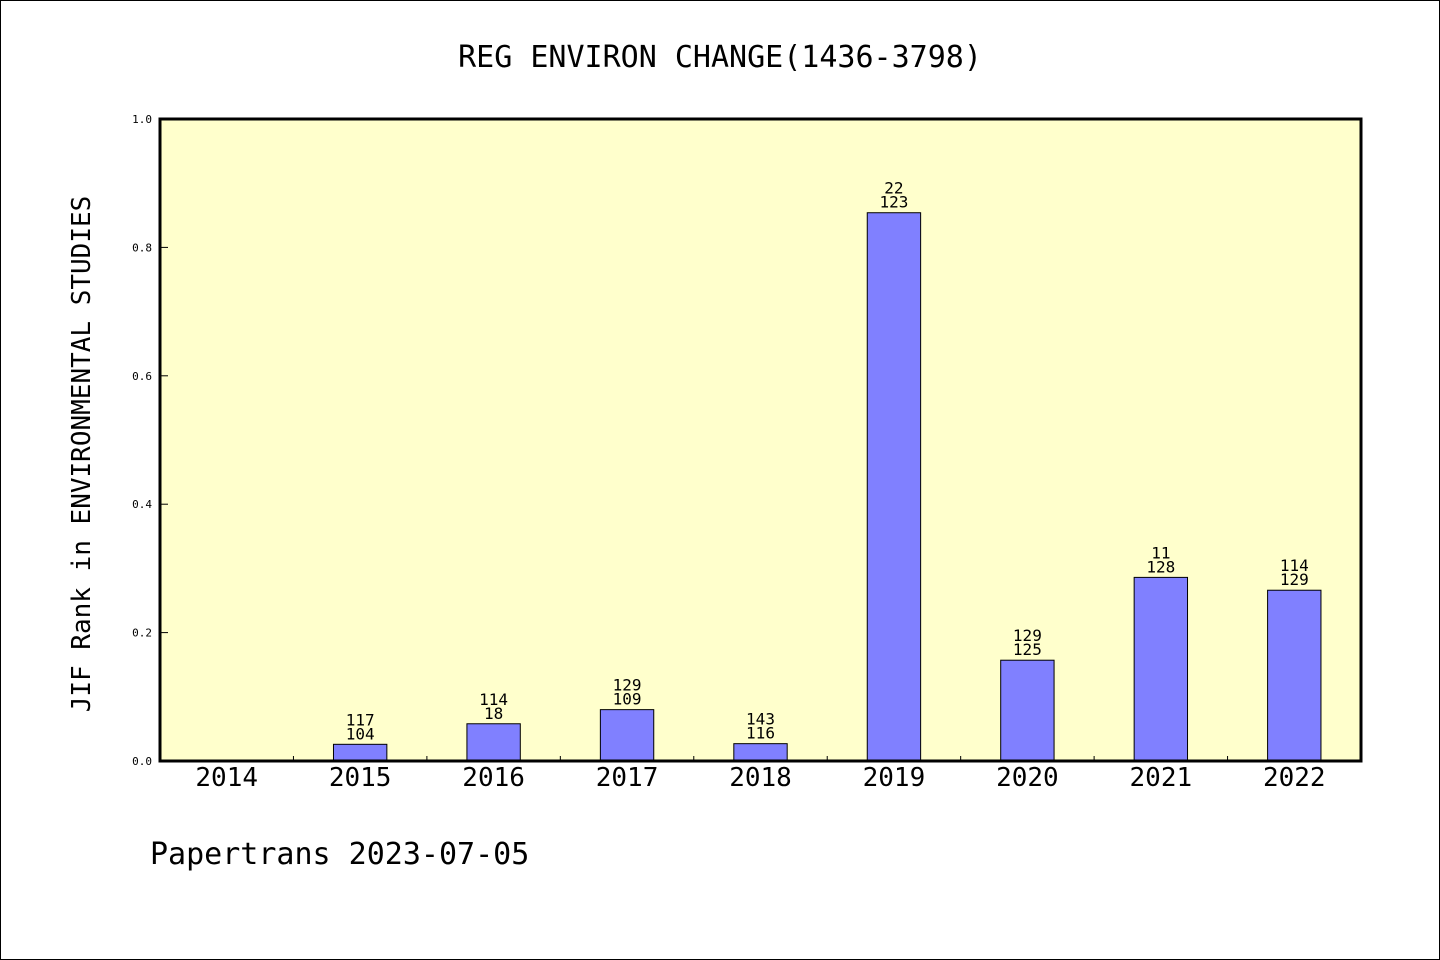 The height and width of the screenshot is (960, 1440). Describe the element at coordinates (142, 247) in the screenshot. I see `y-tick-label: 0.8` at that location.